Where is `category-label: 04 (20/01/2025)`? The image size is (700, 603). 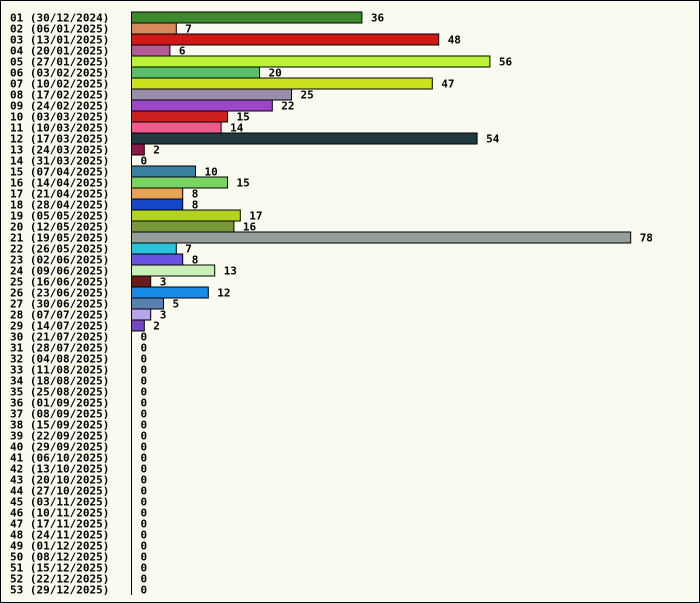
category-label: 04 (20/01/2025) is located at coordinates (59, 51).